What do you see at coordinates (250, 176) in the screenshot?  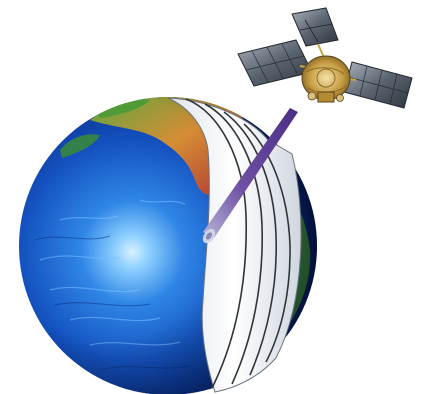 I see `radar-beam-icon` at bounding box center [250, 176].